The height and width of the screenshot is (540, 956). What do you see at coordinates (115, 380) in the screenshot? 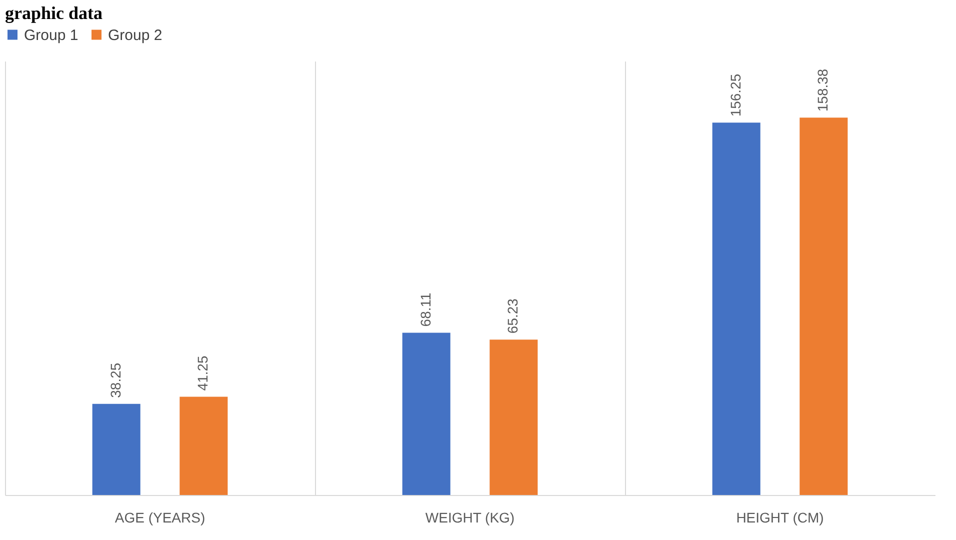
I see `data-label: 38.25` at bounding box center [115, 380].